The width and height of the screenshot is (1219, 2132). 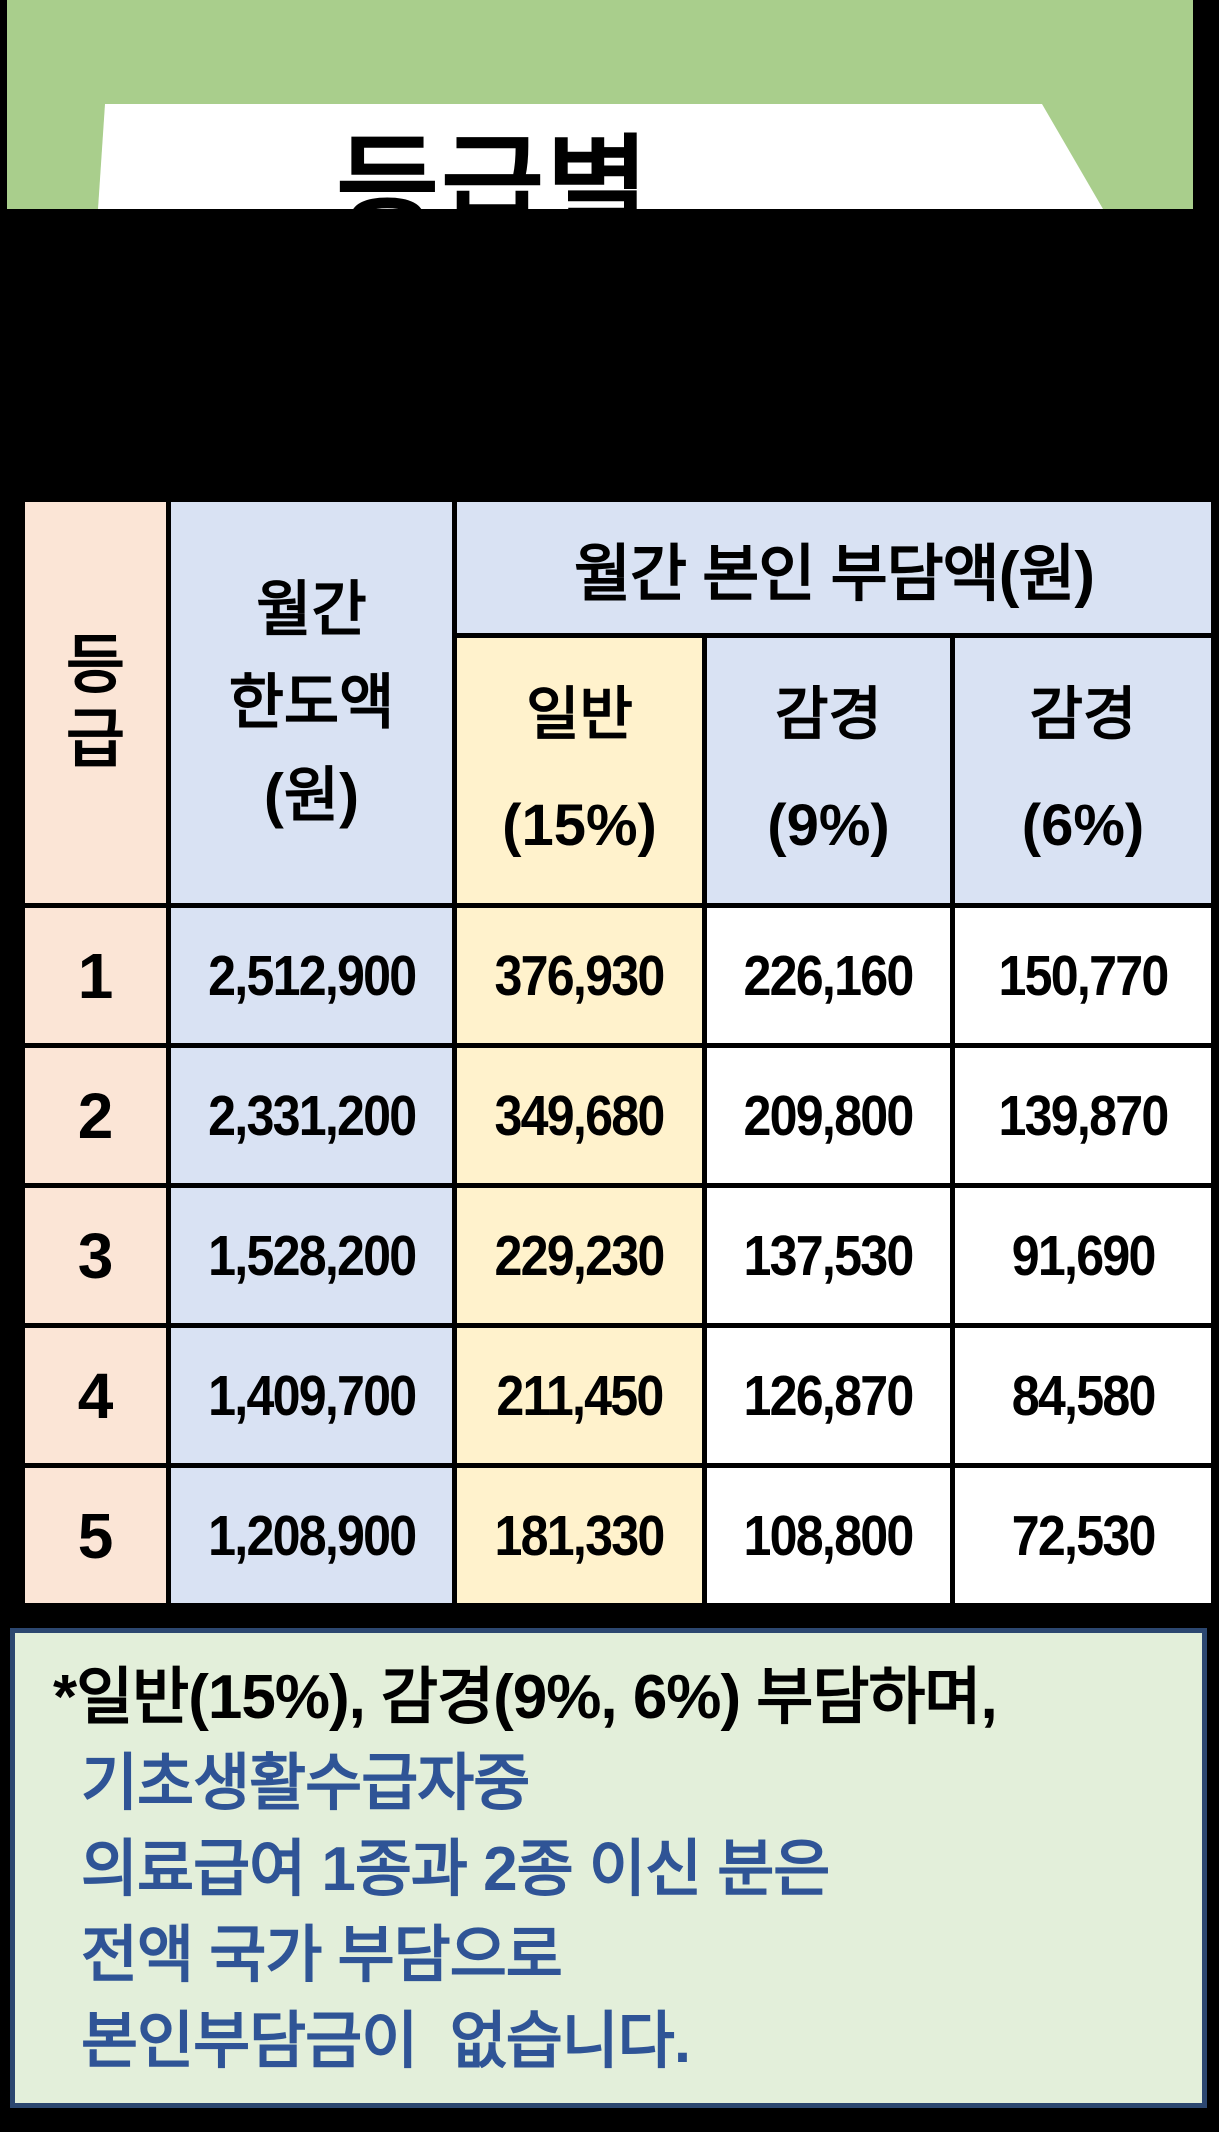 I want to click on column-header-copay-group: 월간 본인 부담액(원), so click(x=834, y=567).